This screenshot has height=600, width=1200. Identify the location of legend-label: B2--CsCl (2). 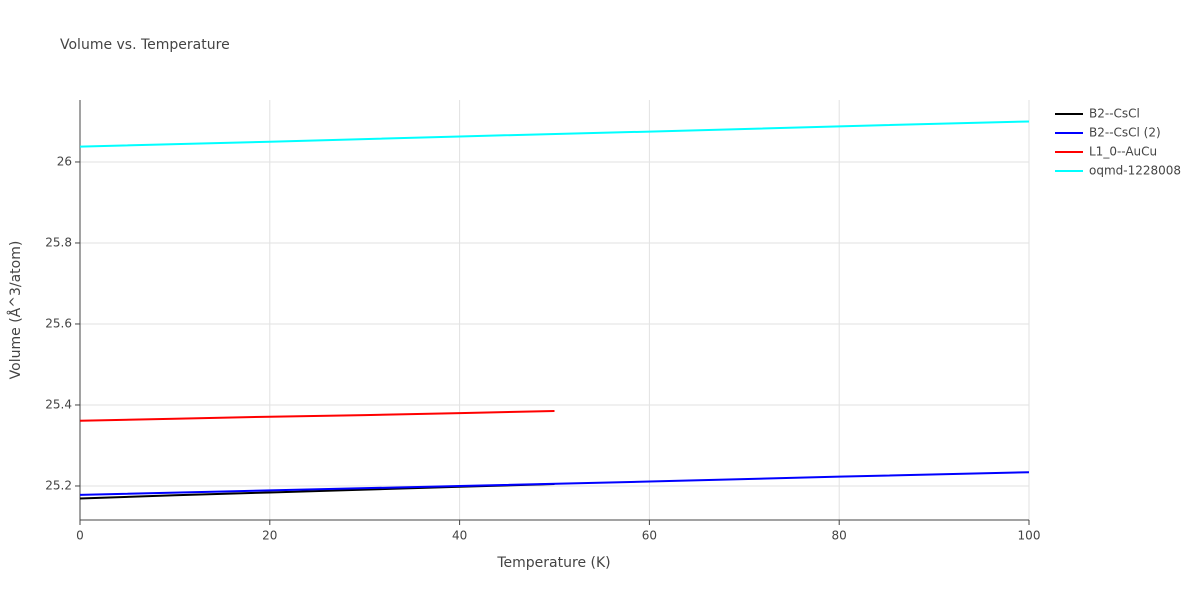
(1125, 133).